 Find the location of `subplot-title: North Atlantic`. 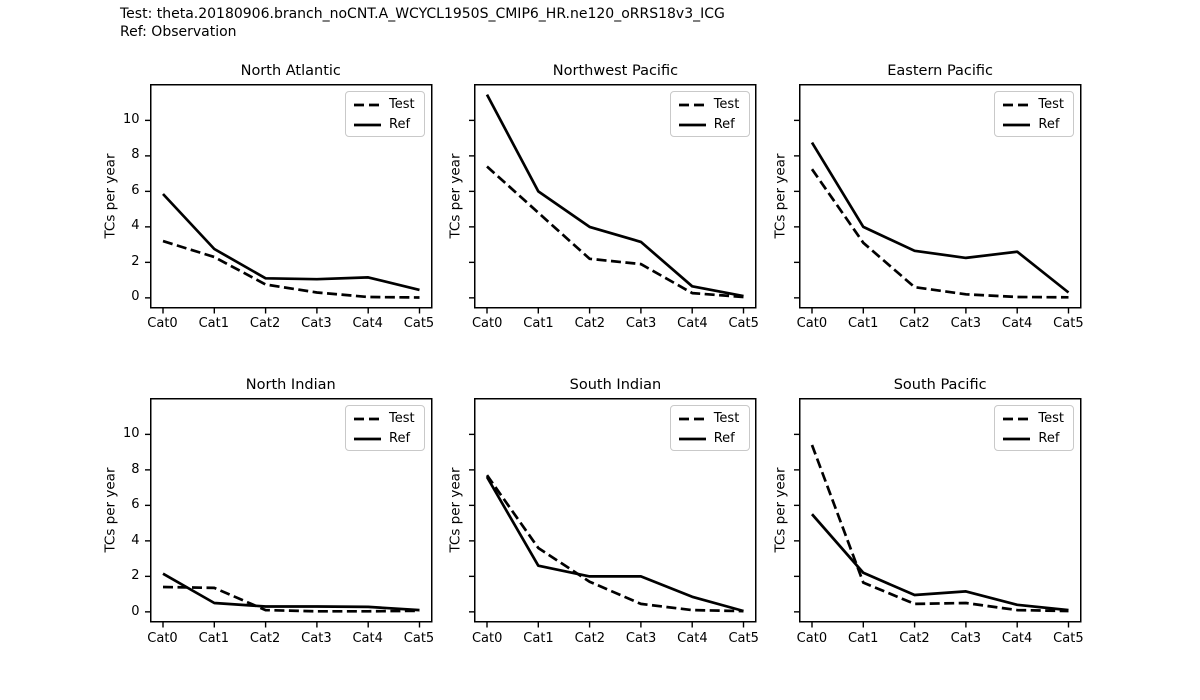

subplot-title: North Atlantic is located at coordinates (290, 70).